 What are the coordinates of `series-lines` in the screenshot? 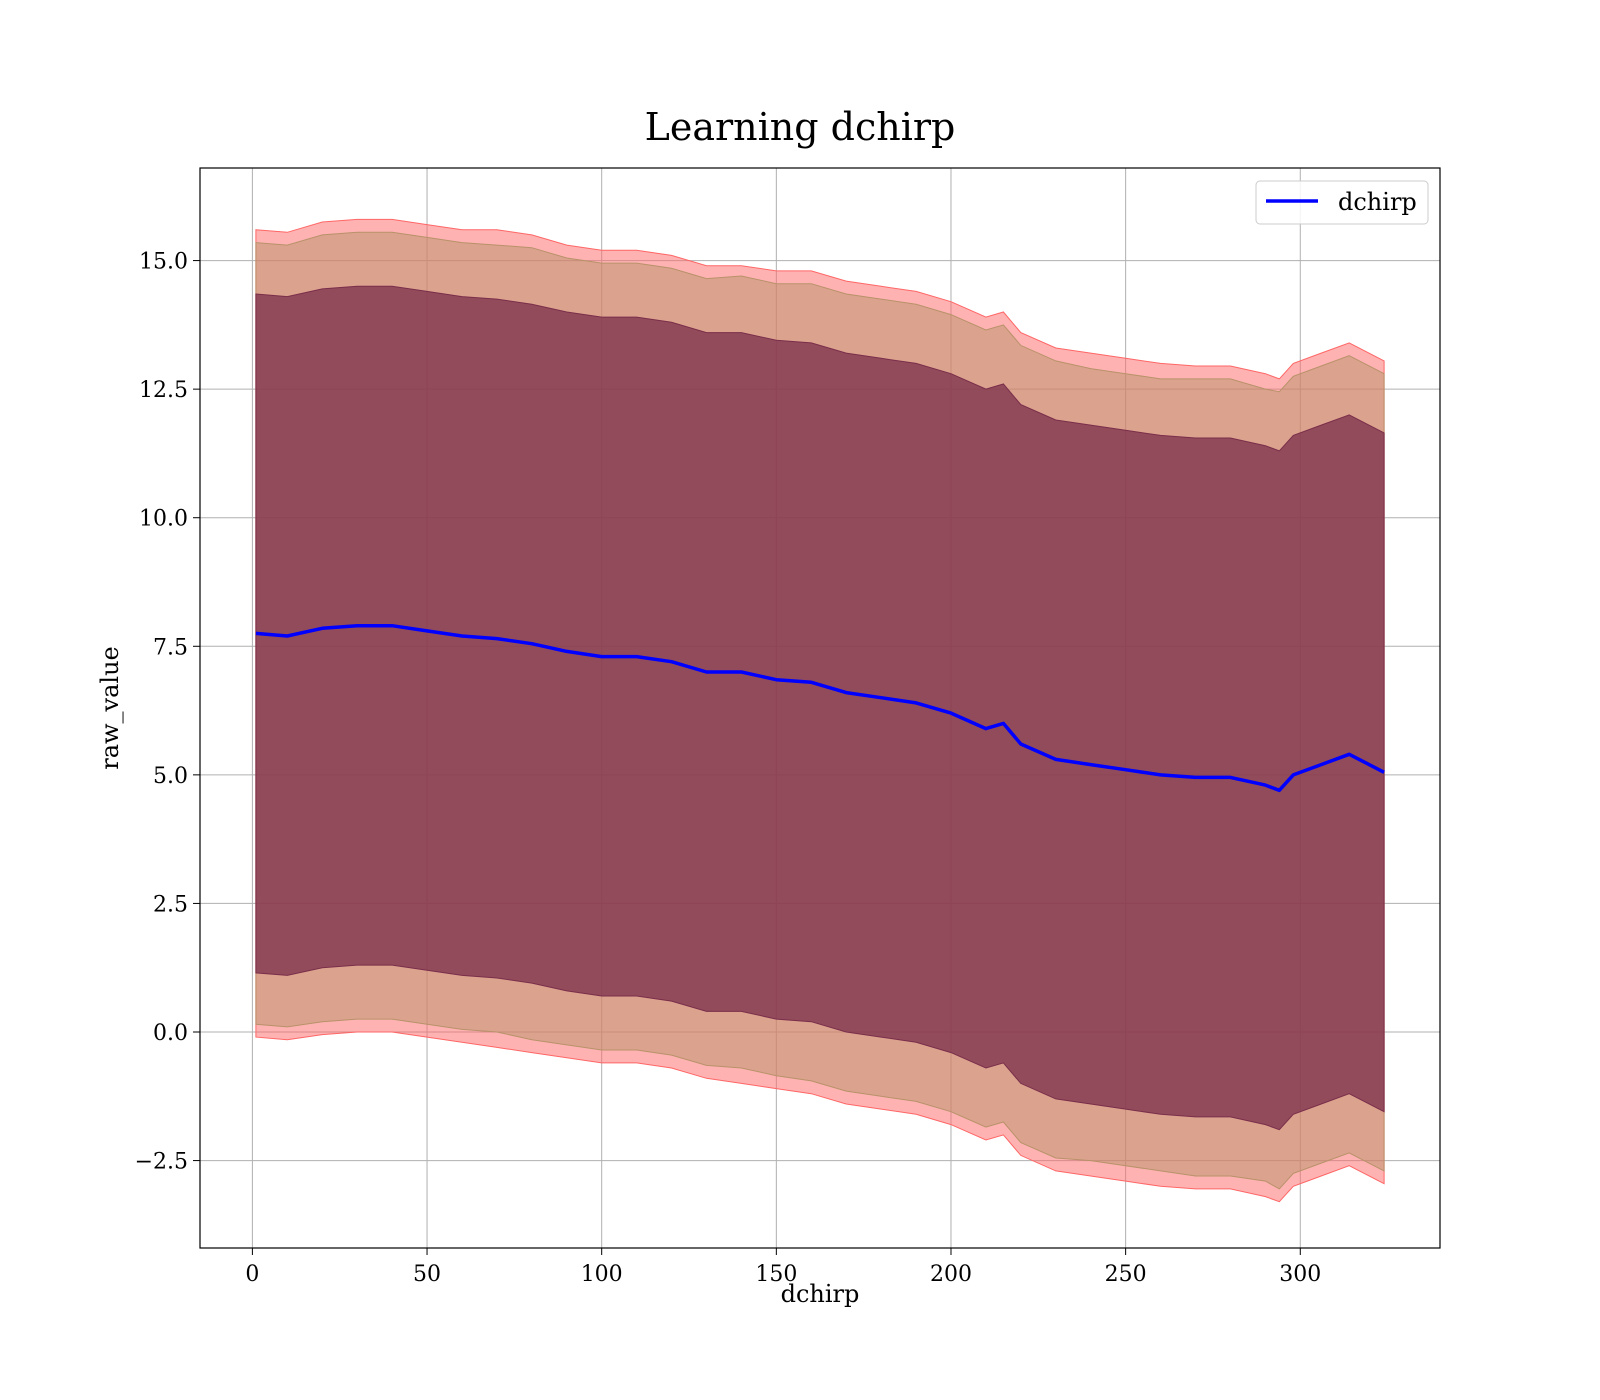 It's located at (820, 708).